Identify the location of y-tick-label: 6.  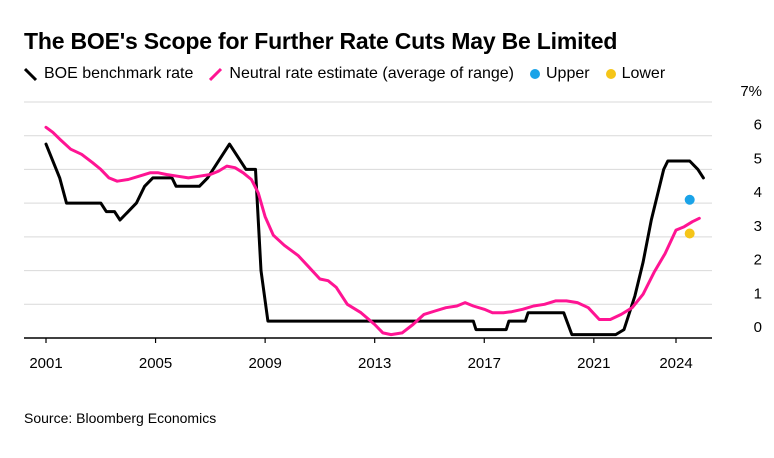
(758, 125).